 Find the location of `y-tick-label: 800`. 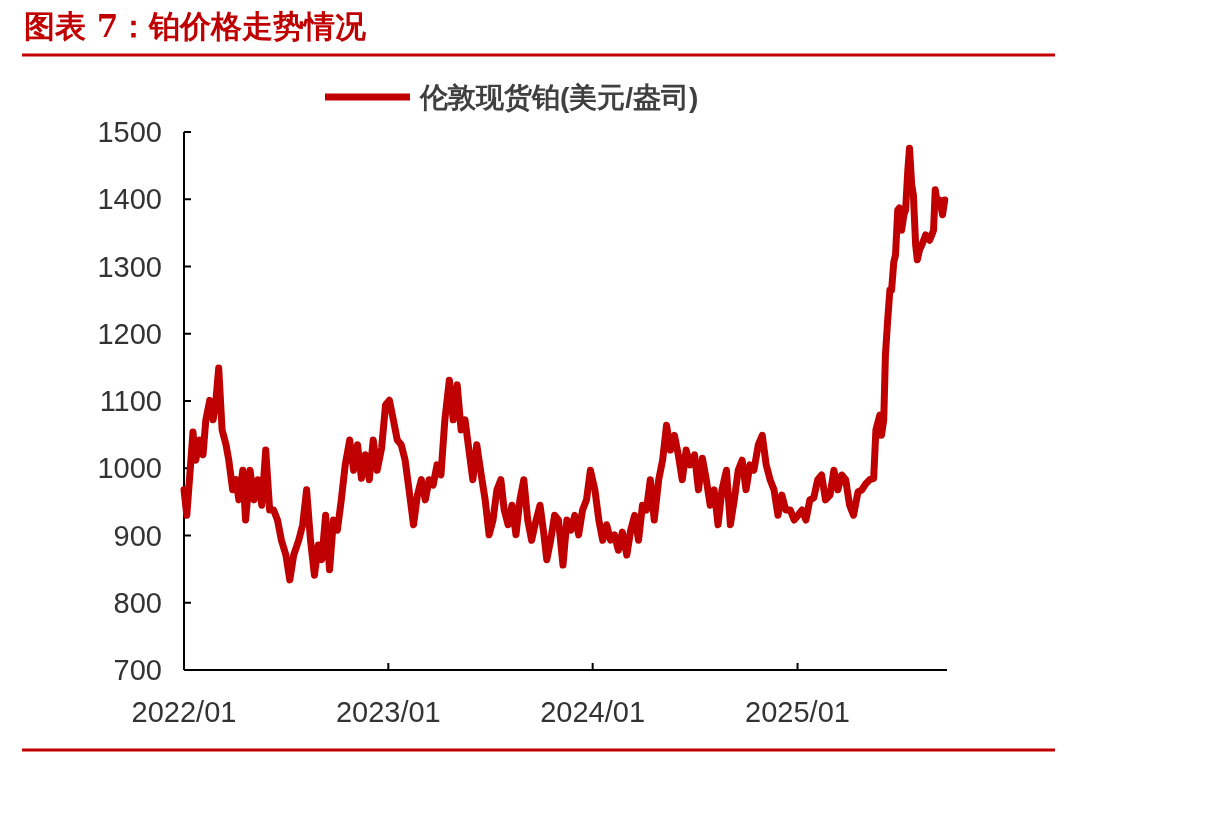

y-tick-label: 800 is located at coordinates (137, 602).